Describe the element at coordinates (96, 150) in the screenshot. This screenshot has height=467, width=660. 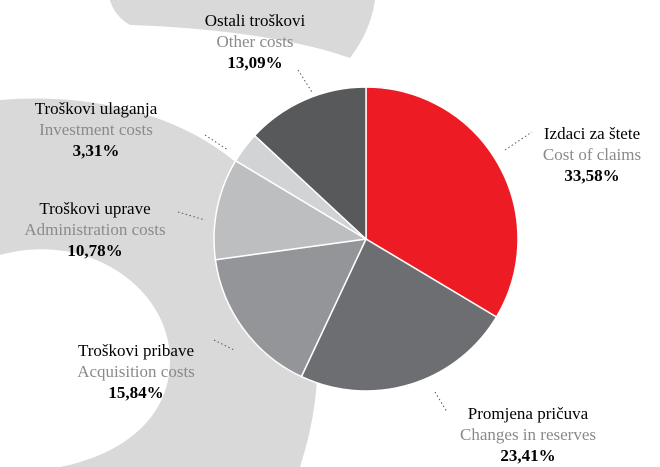
I see `value-label: 3,31%` at that location.